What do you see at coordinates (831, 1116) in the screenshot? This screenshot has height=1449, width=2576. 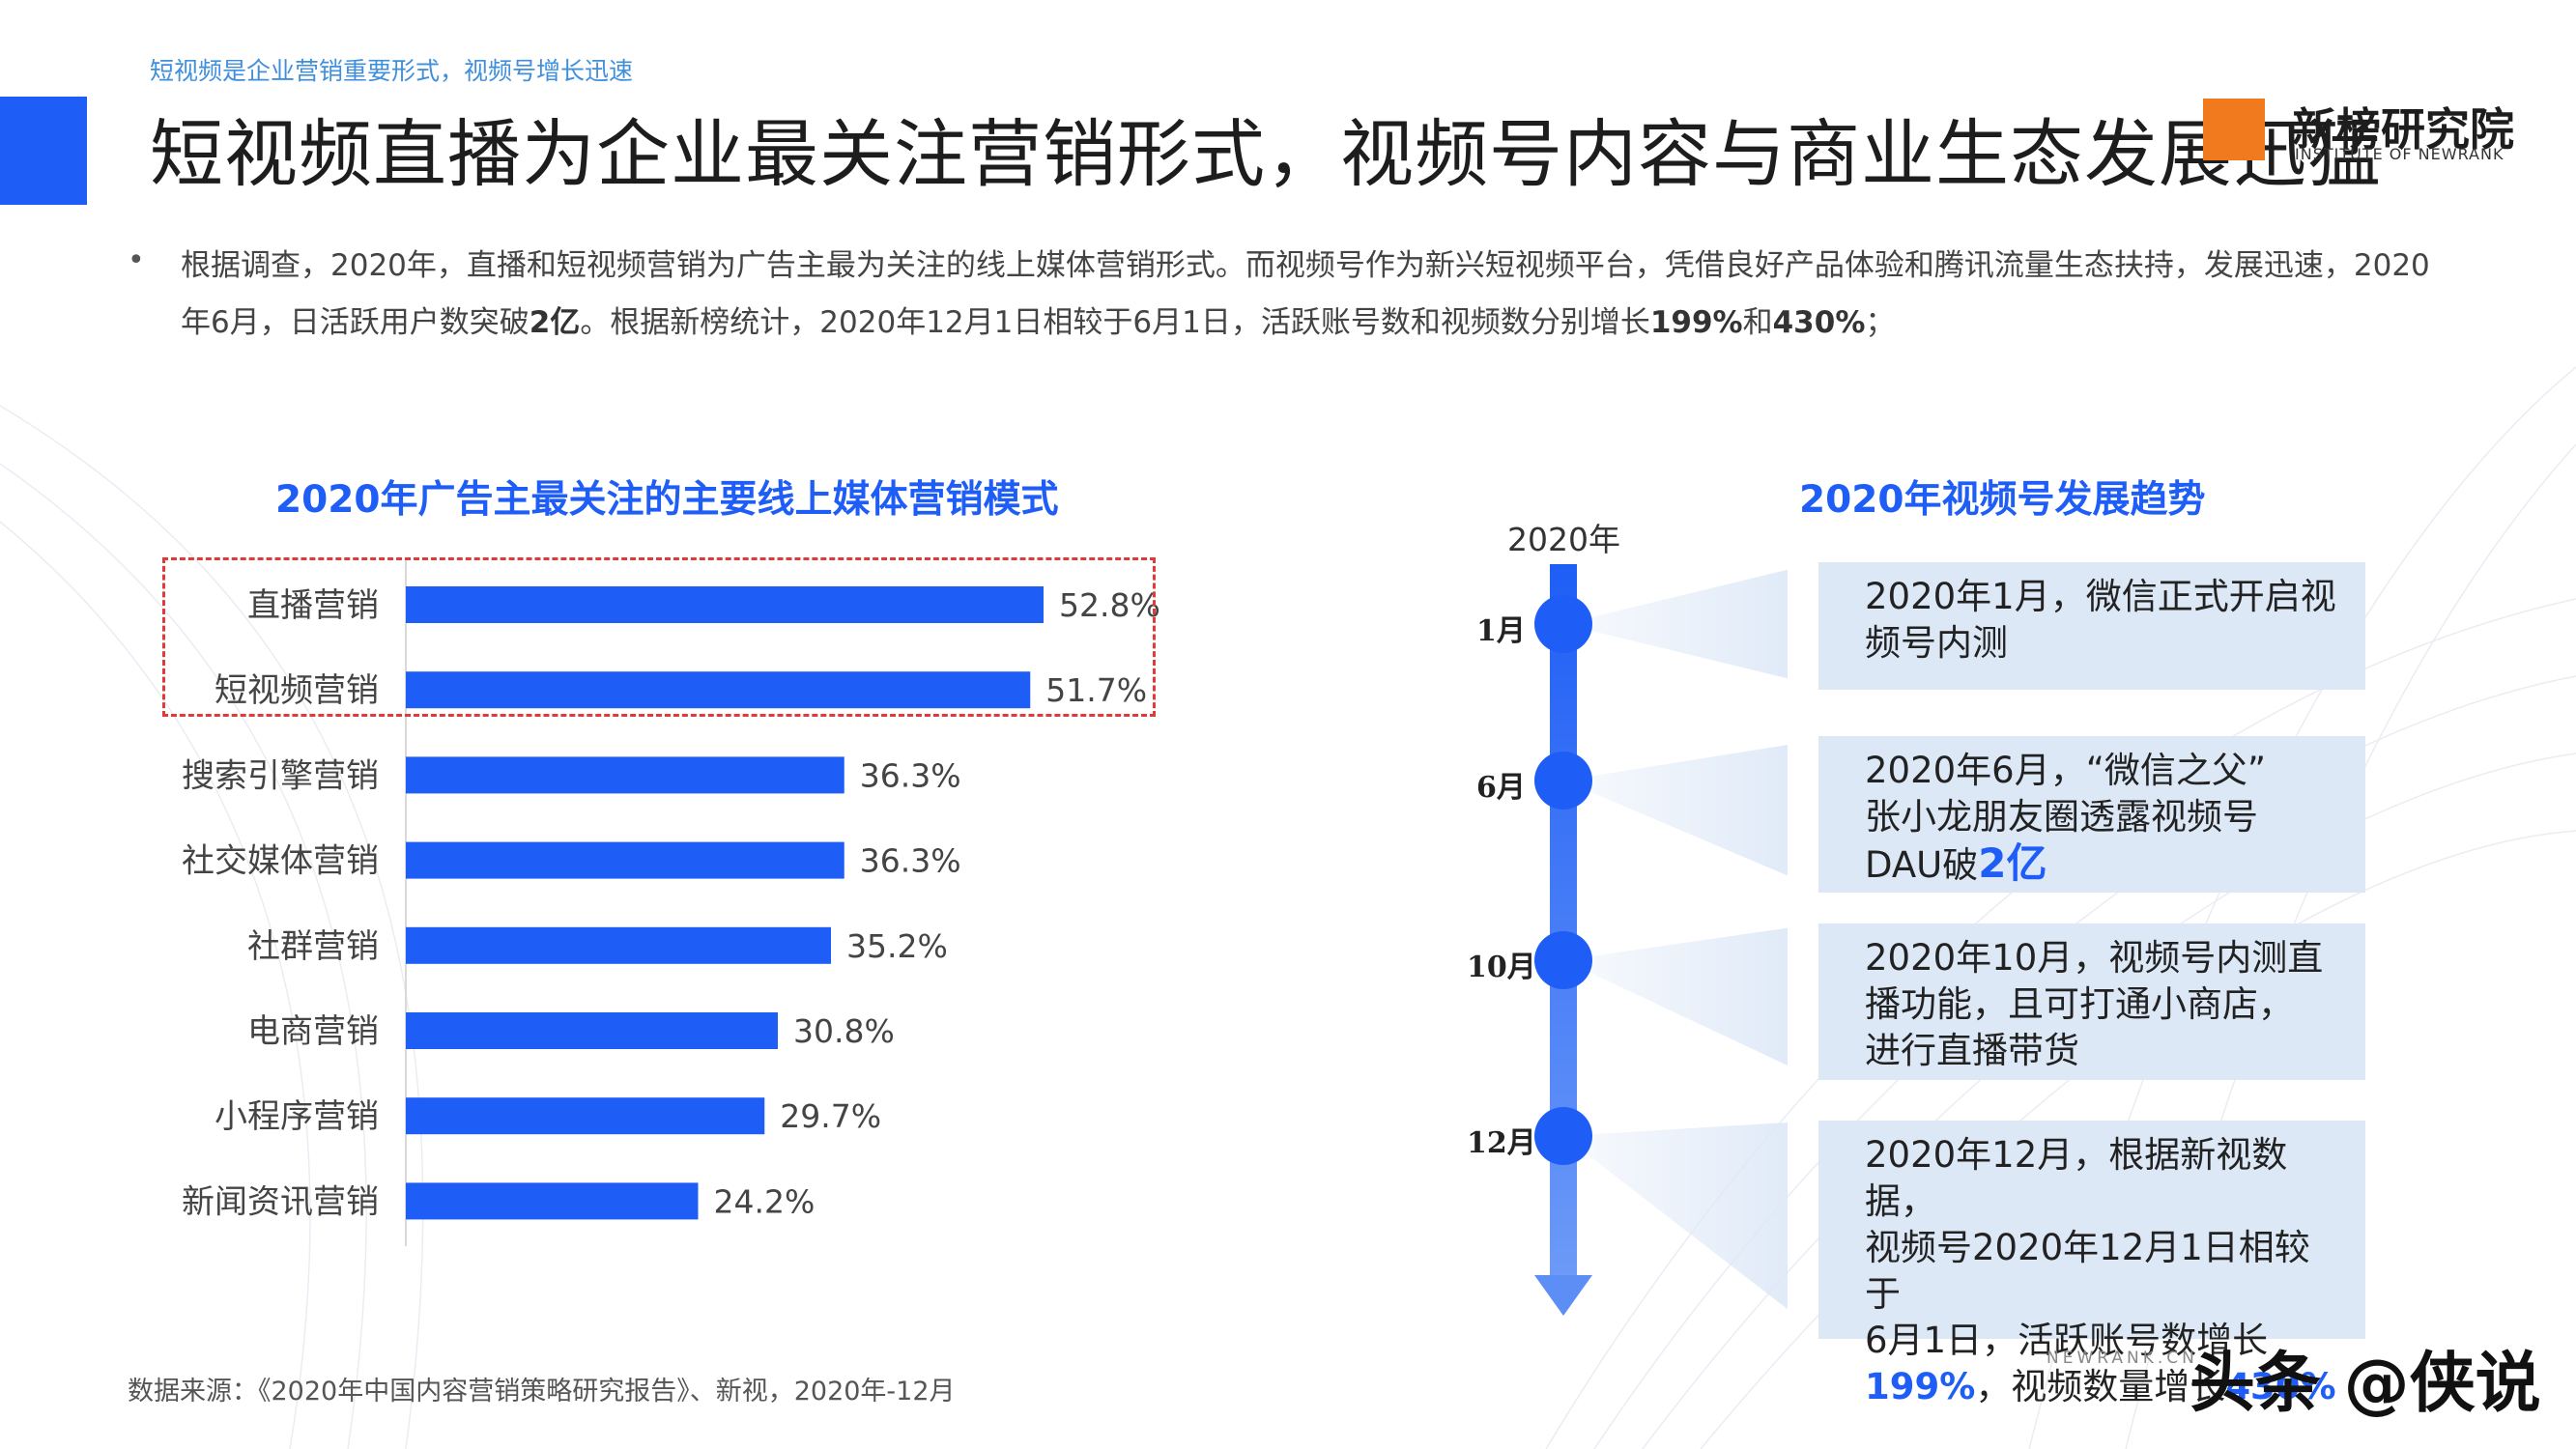 I see `bar-value-label: 29.7%` at bounding box center [831, 1116].